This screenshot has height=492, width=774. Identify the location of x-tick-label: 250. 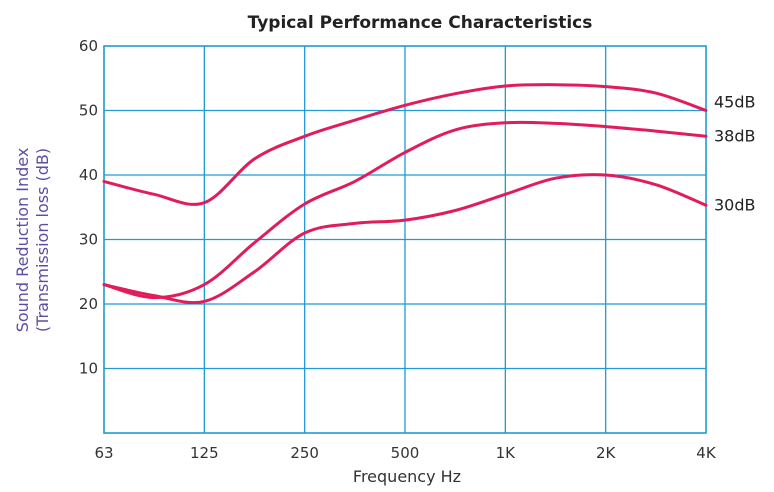
(304, 453).